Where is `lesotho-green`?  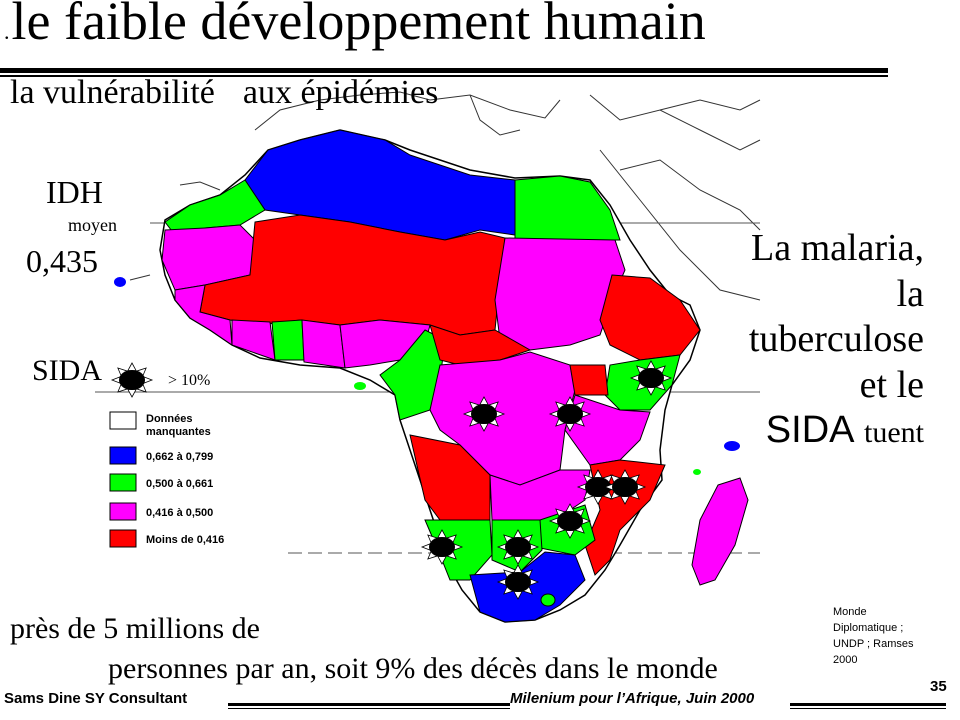
lesotho-green is located at coordinates (548, 600).